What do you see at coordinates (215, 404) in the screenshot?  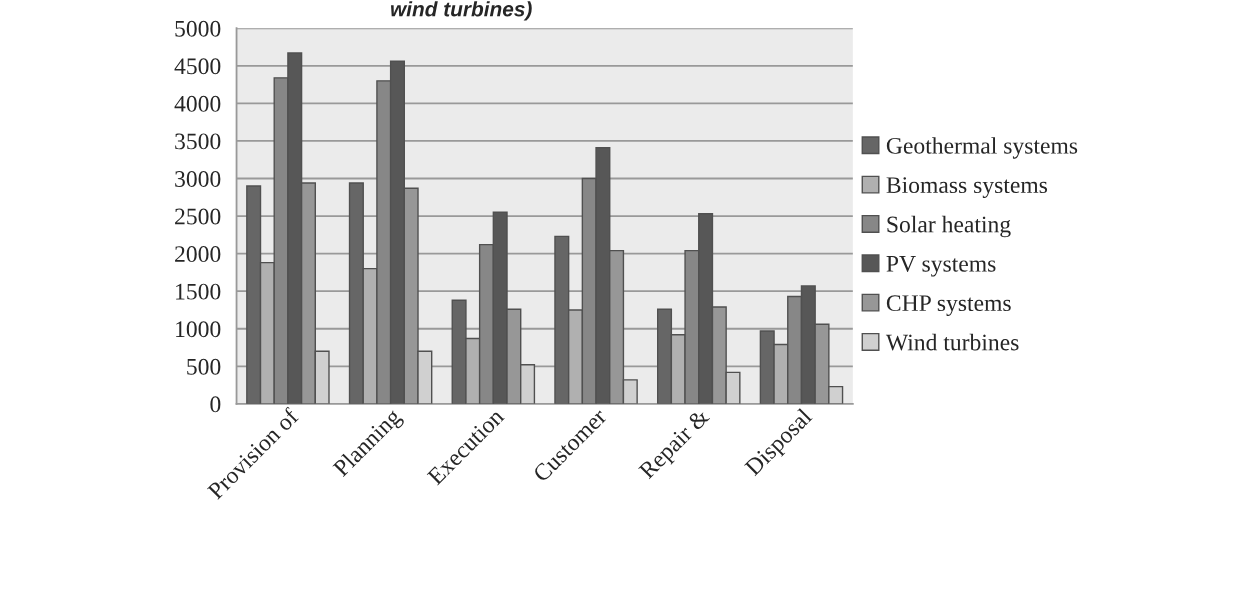 I see `y-tick-label: 0` at bounding box center [215, 404].